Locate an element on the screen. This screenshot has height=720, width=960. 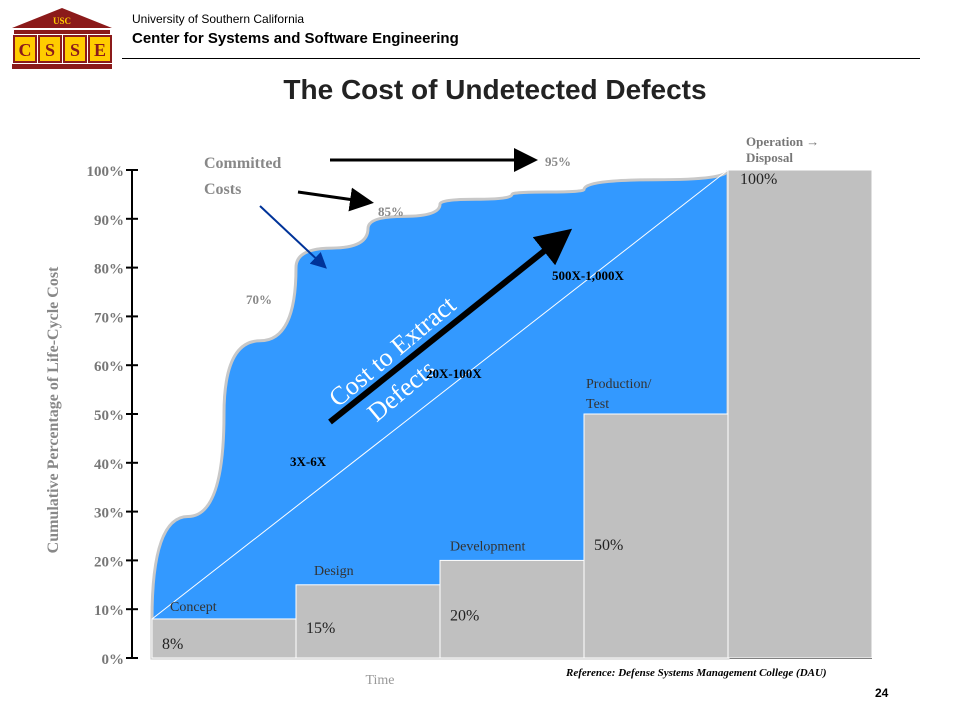
logo-letter: C is located at coordinates (25, 50).